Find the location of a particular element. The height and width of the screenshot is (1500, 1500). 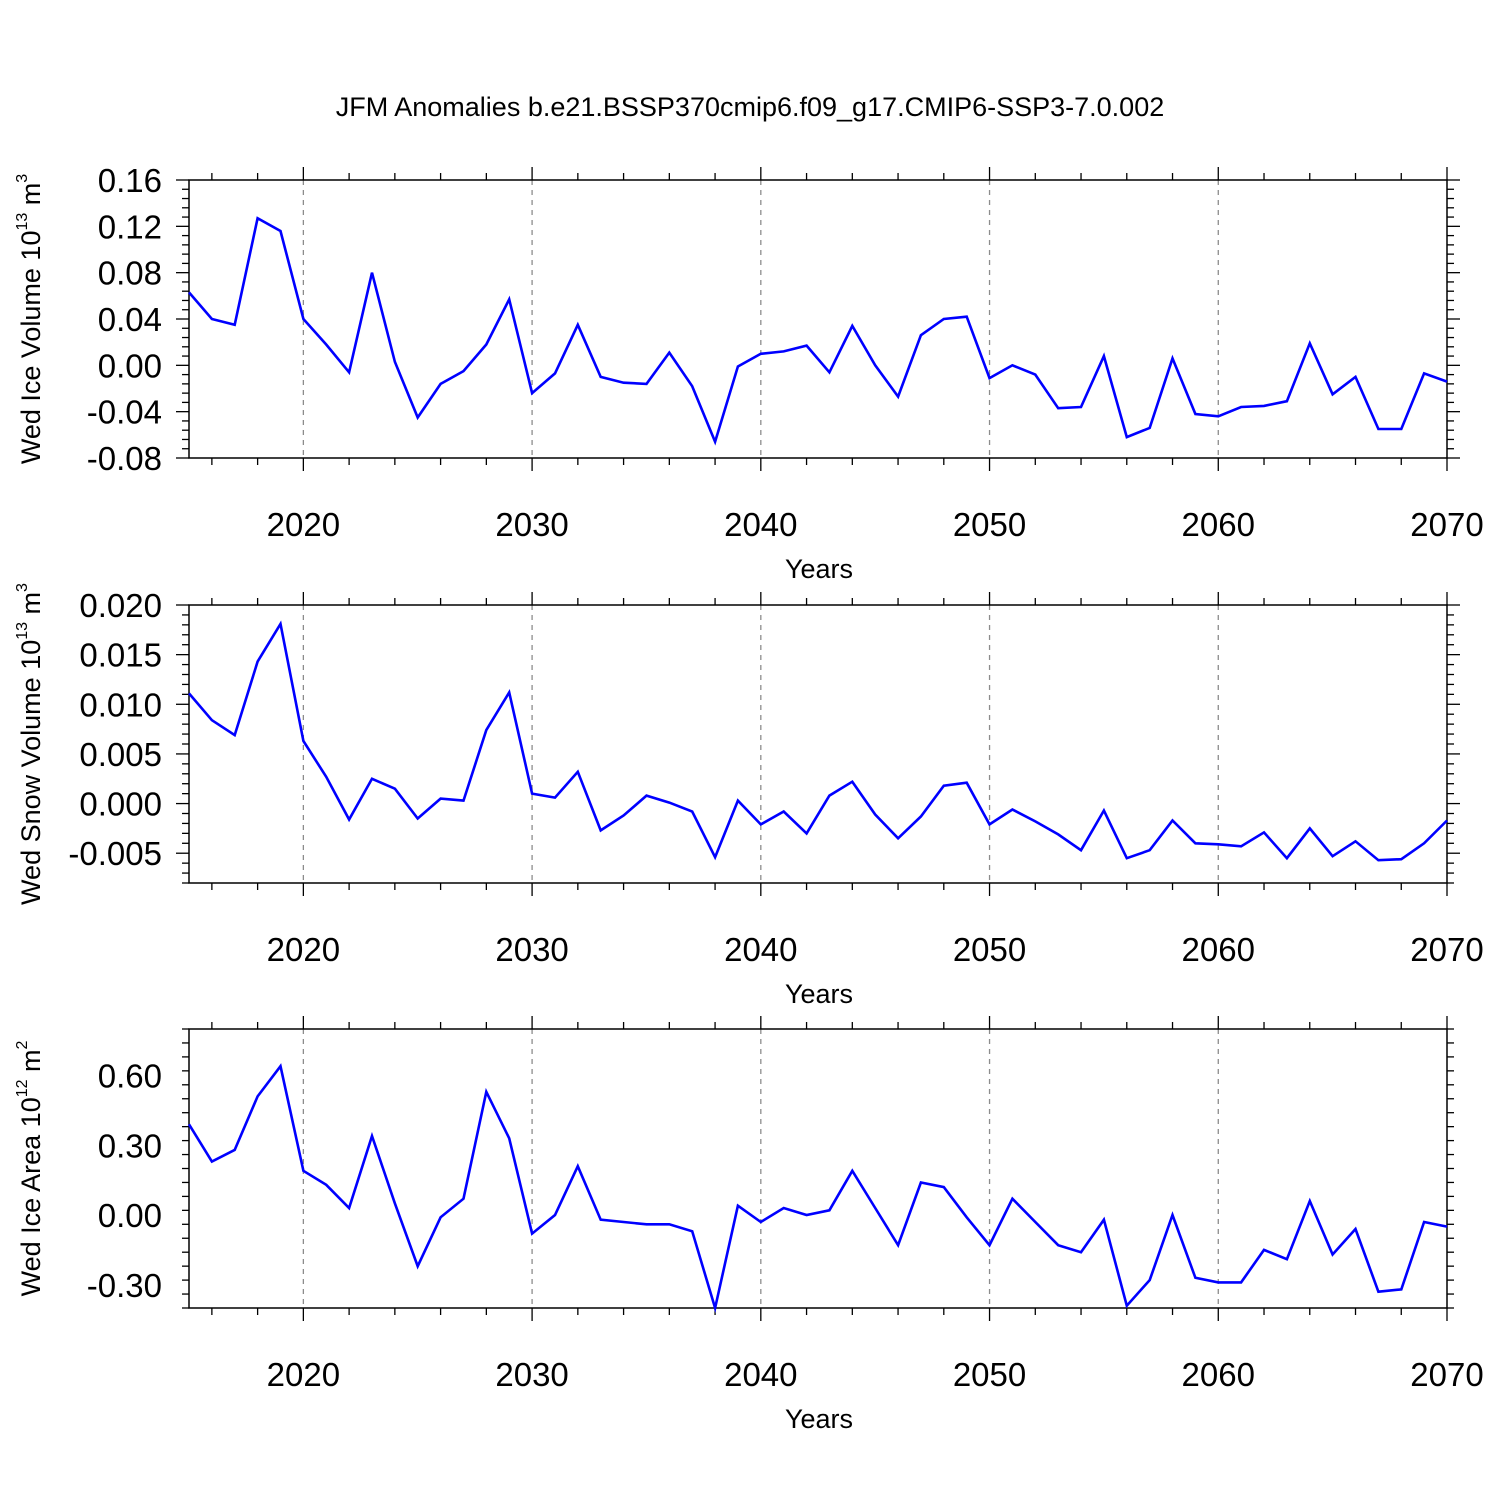

y-axis-title: Wed Ice Volume 1013 m3 is located at coordinates (30, 319).